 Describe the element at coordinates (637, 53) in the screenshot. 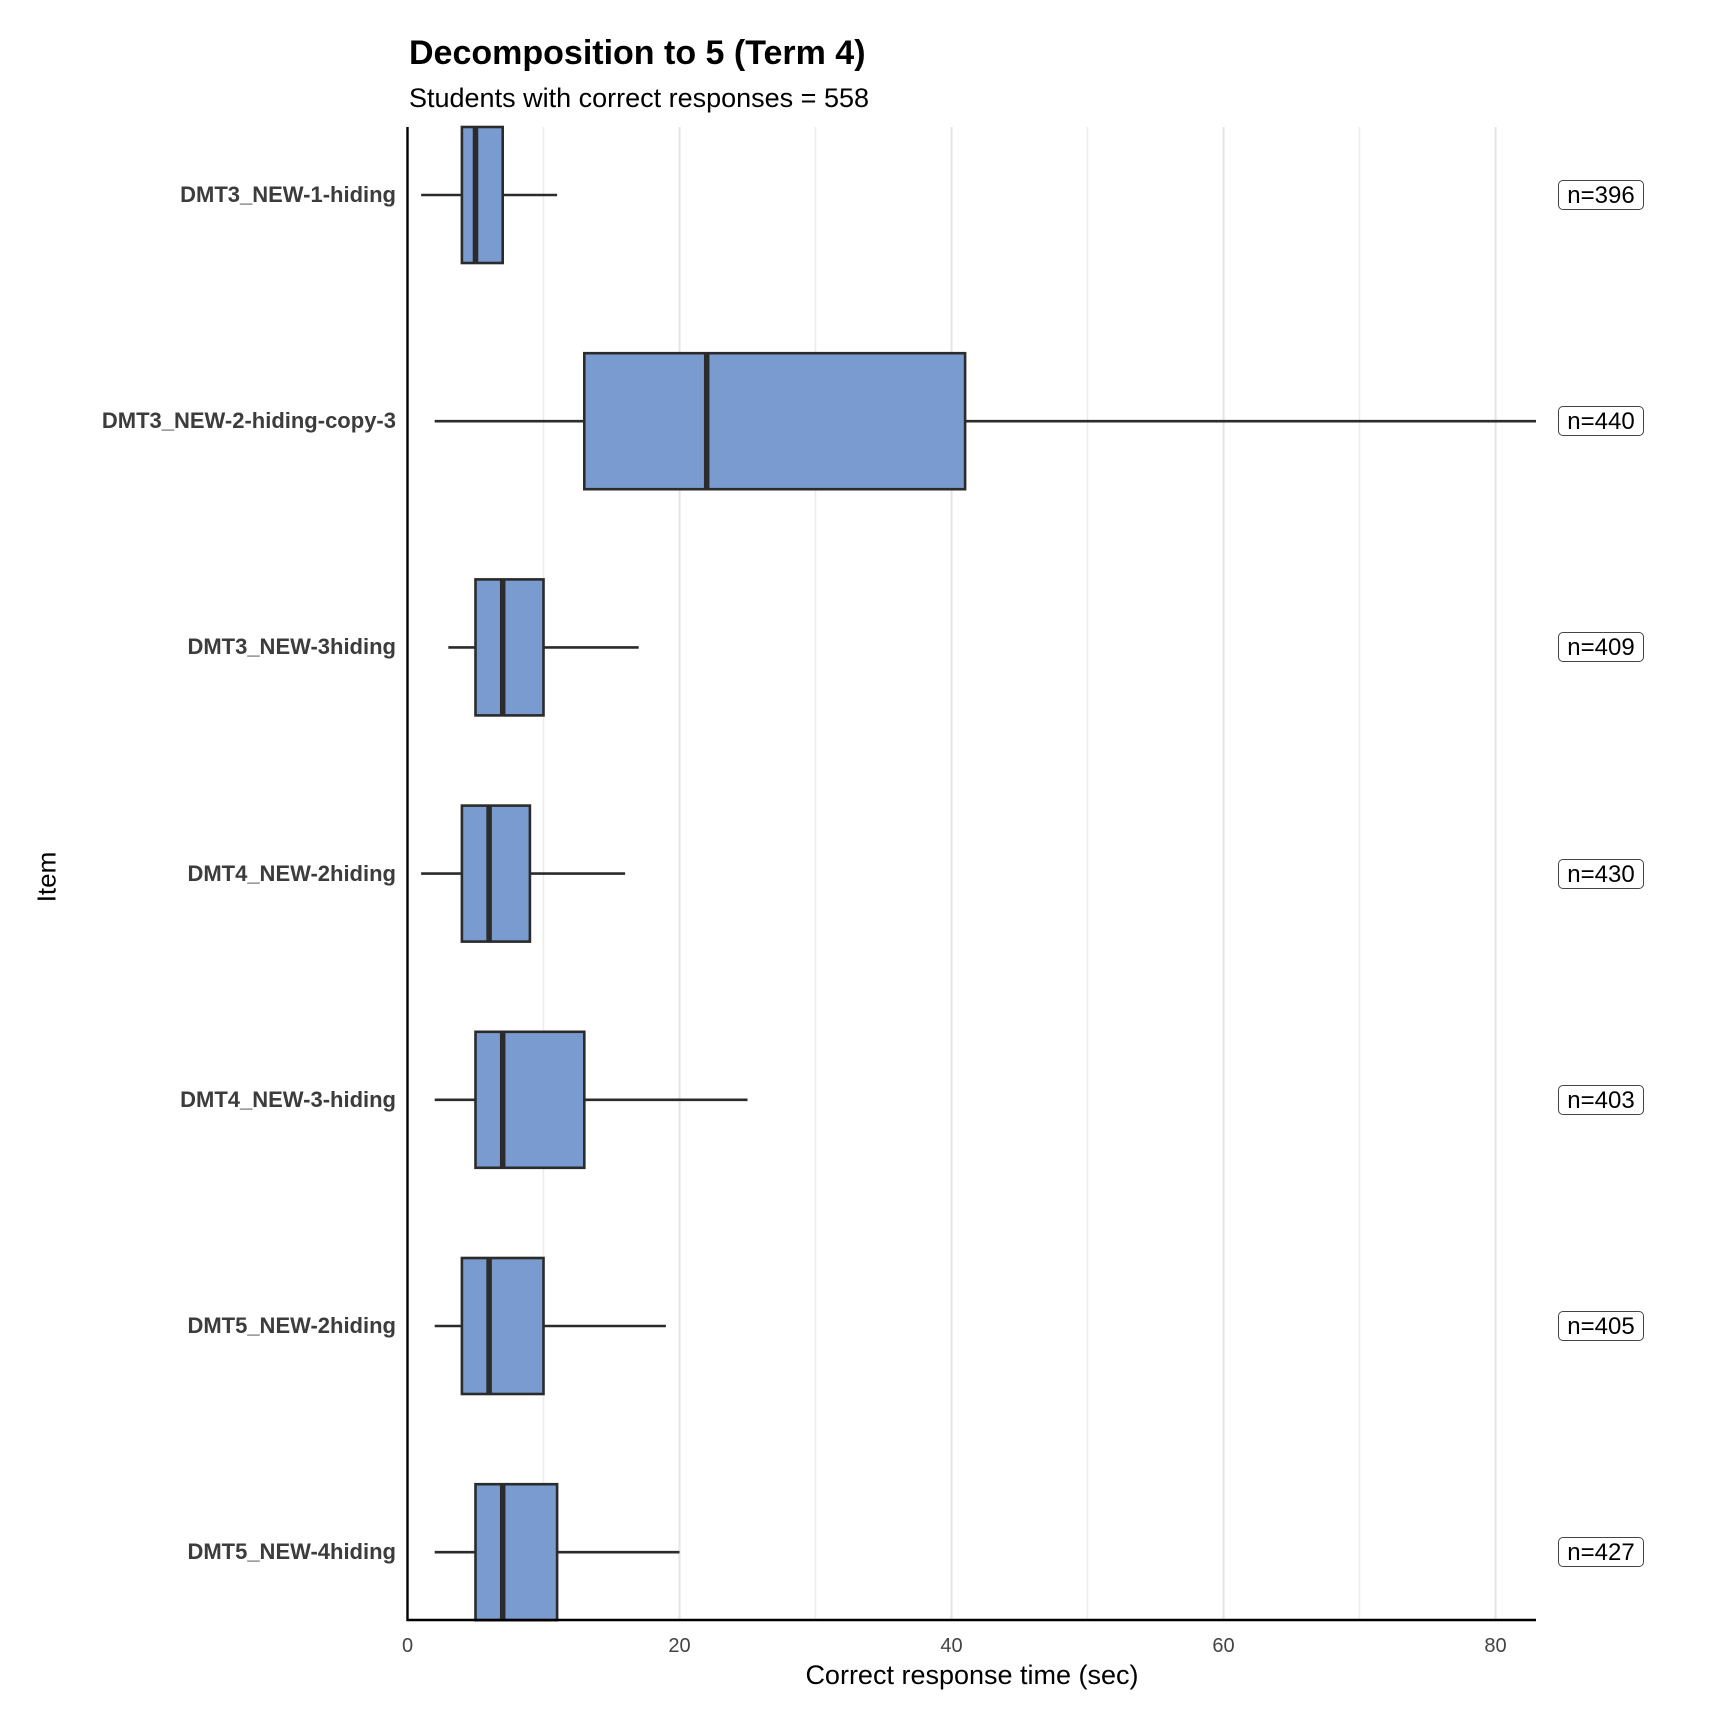

I see `chart-title: Decomposition to 5 (Term 4)` at that location.